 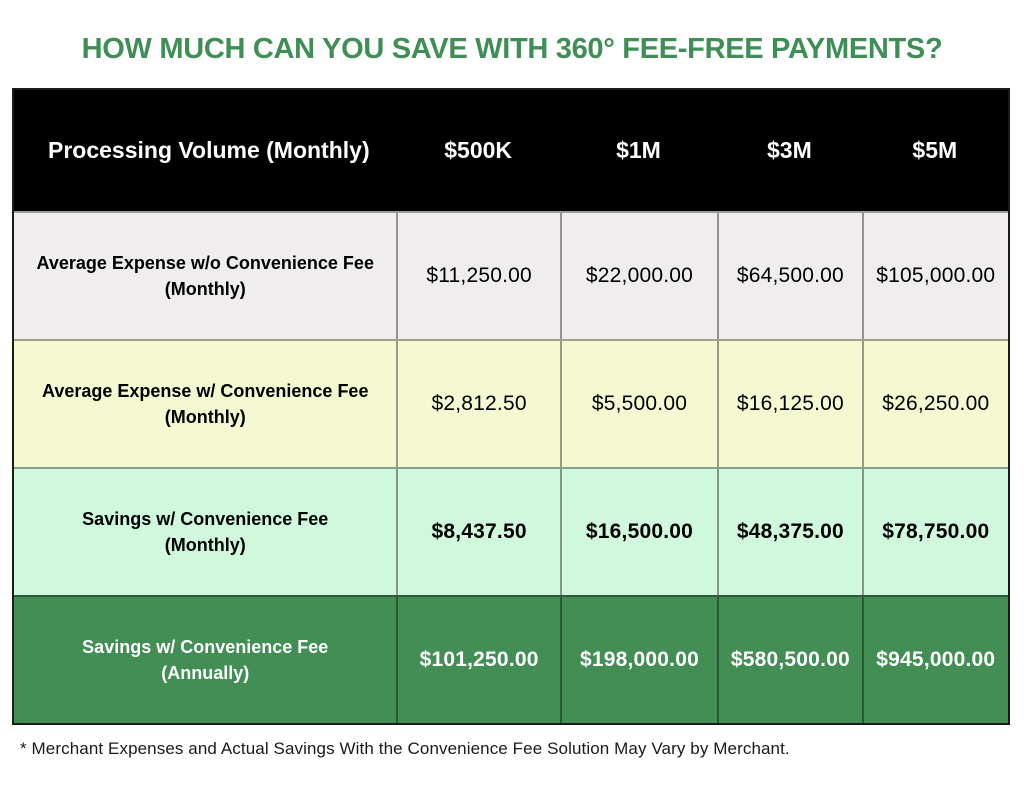 I want to click on table-cell: $26,250.00, so click(x=934, y=404).